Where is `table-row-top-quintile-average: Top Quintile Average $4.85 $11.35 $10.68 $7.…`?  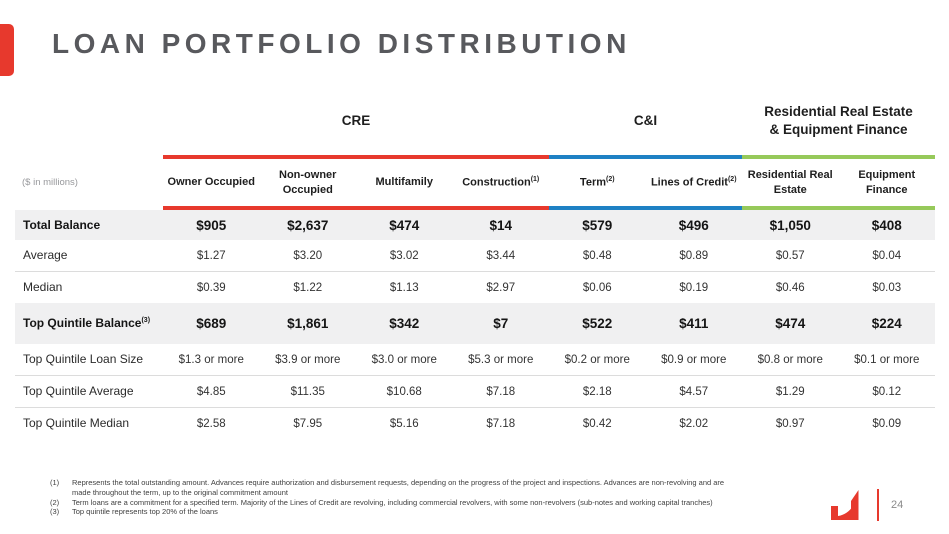
table-row-top-quintile-average: Top Quintile Average $4.85 $11.35 $10.68 $7.… is located at coordinates (475, 391).